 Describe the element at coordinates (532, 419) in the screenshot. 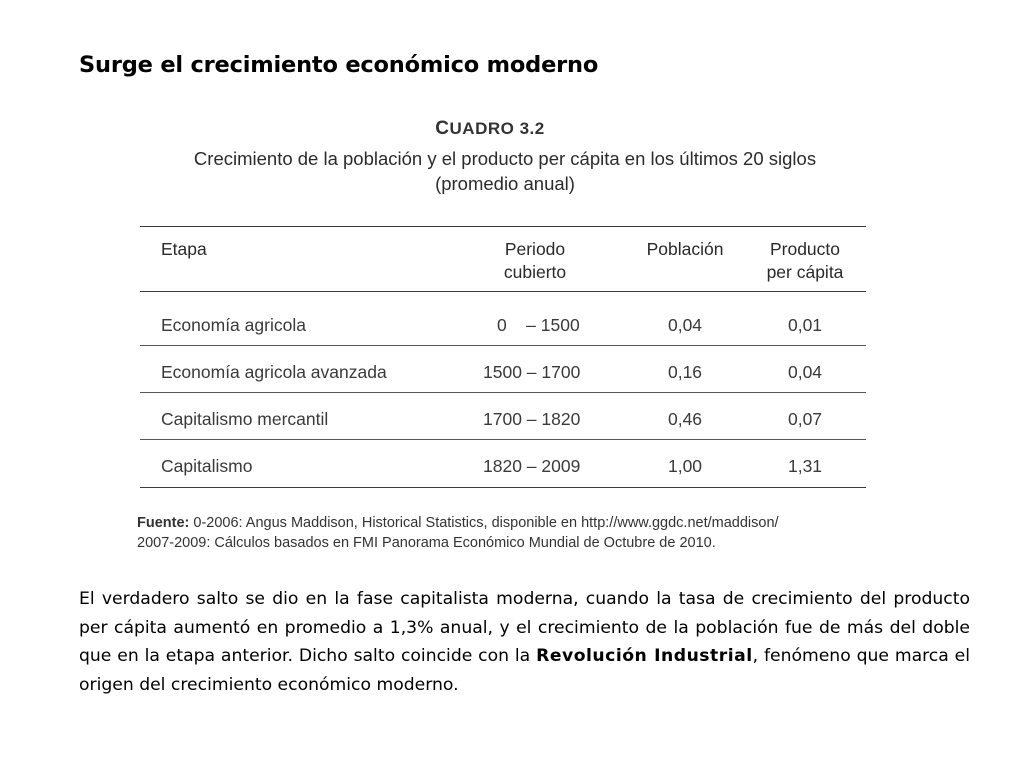

I see `row-3-periodo: 1700 – 1820` at that location.